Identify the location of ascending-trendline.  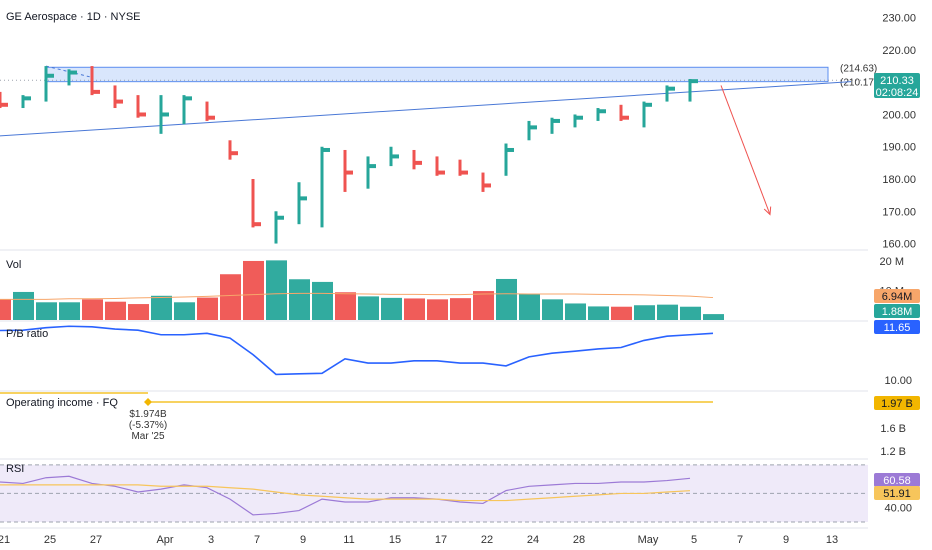
(426, 111).